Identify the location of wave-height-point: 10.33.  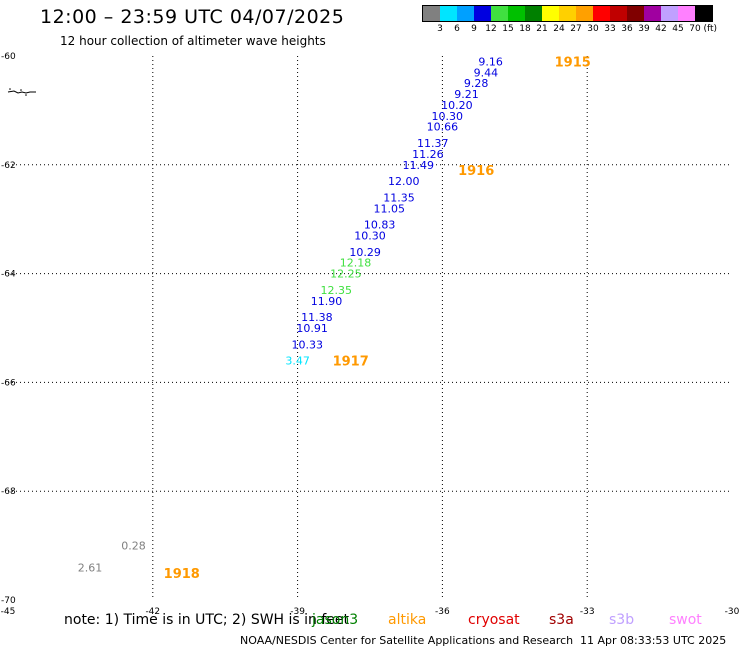
(308, 344).